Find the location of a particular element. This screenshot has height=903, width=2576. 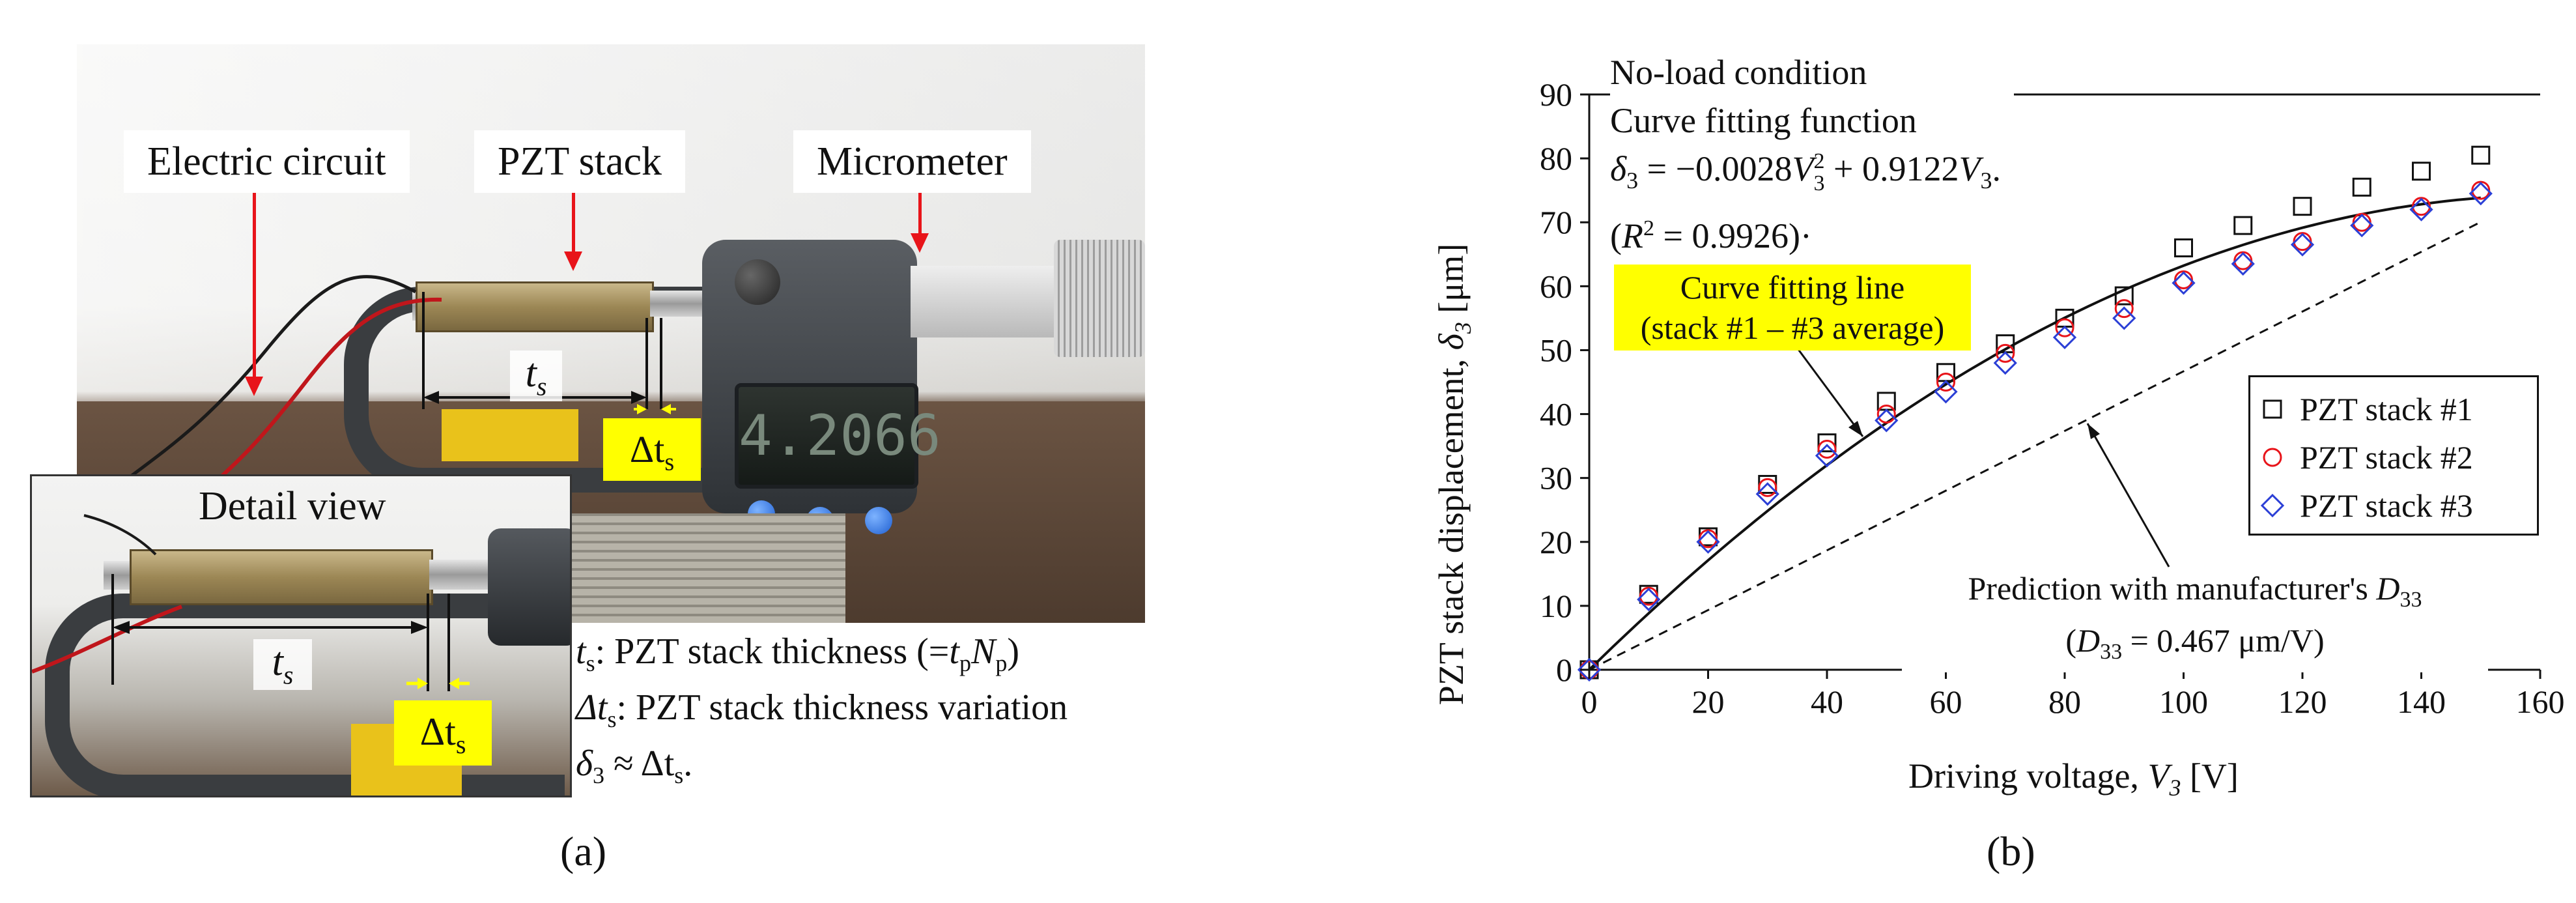

note3-symbol: δ is located at coordinates (584, 763).